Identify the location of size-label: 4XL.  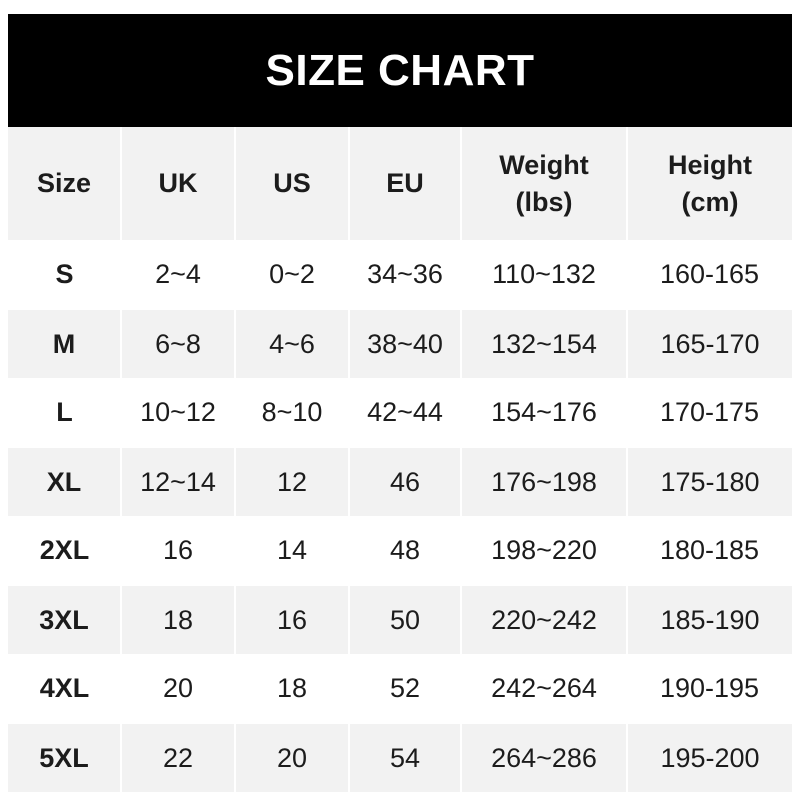
(64, 687).